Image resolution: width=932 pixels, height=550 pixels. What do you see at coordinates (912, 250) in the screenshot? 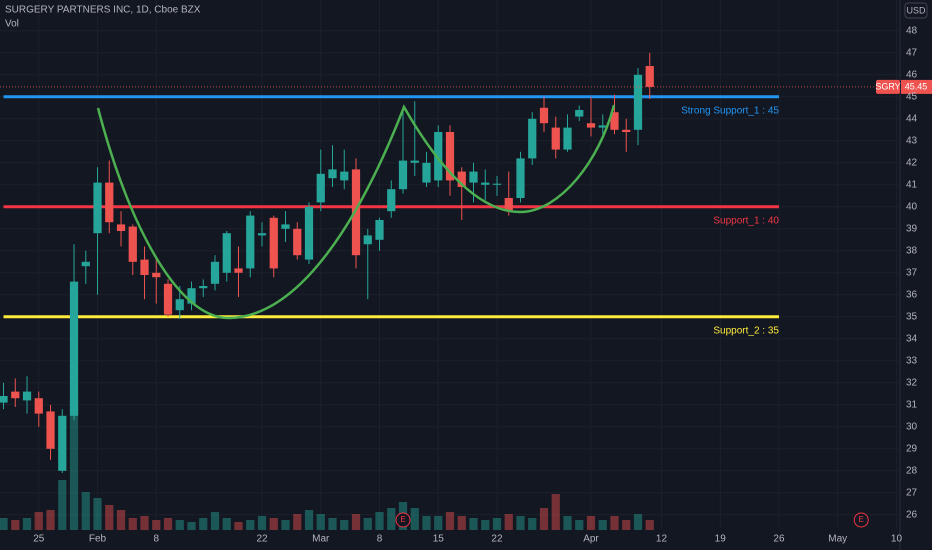
I see `y-tick-label: 38` at bounding box center [912, 250].